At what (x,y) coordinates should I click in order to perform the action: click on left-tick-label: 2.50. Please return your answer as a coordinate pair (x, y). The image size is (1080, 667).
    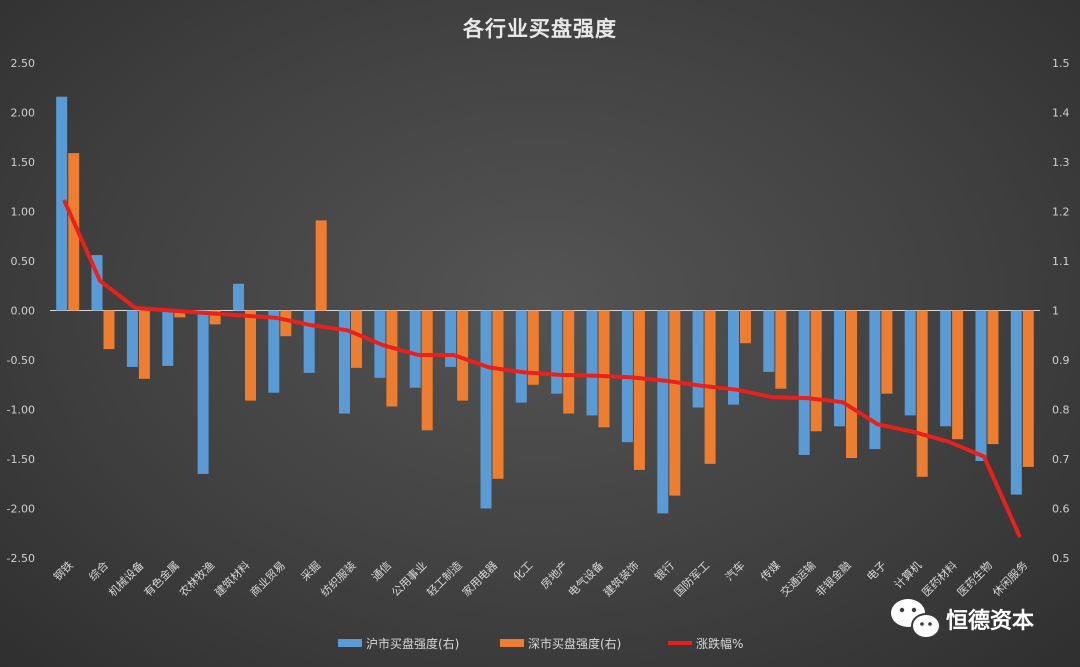
    Looking at the image, I should click on (23, 63).